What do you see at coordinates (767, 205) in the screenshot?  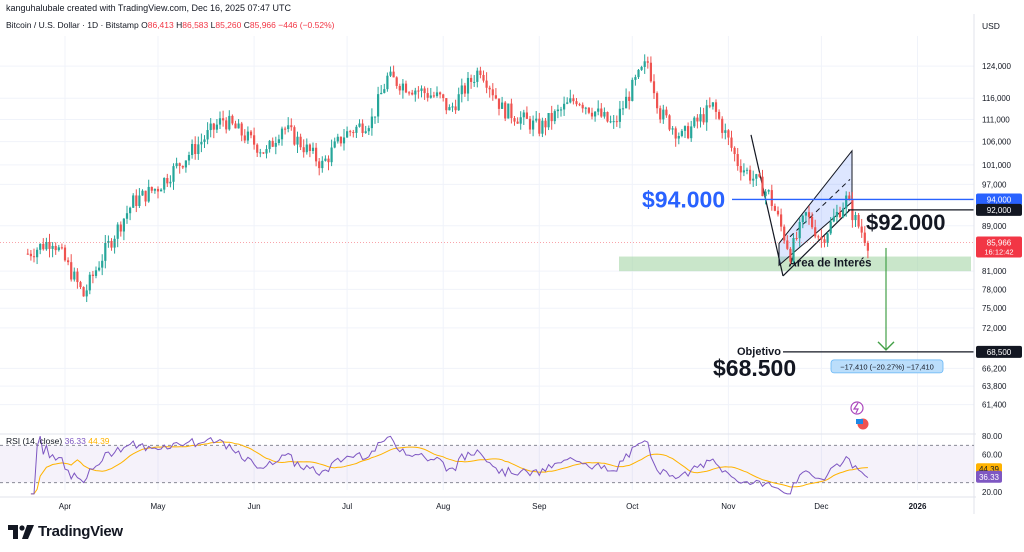 I see `flagpole-line` at bounding box center [767, 205].